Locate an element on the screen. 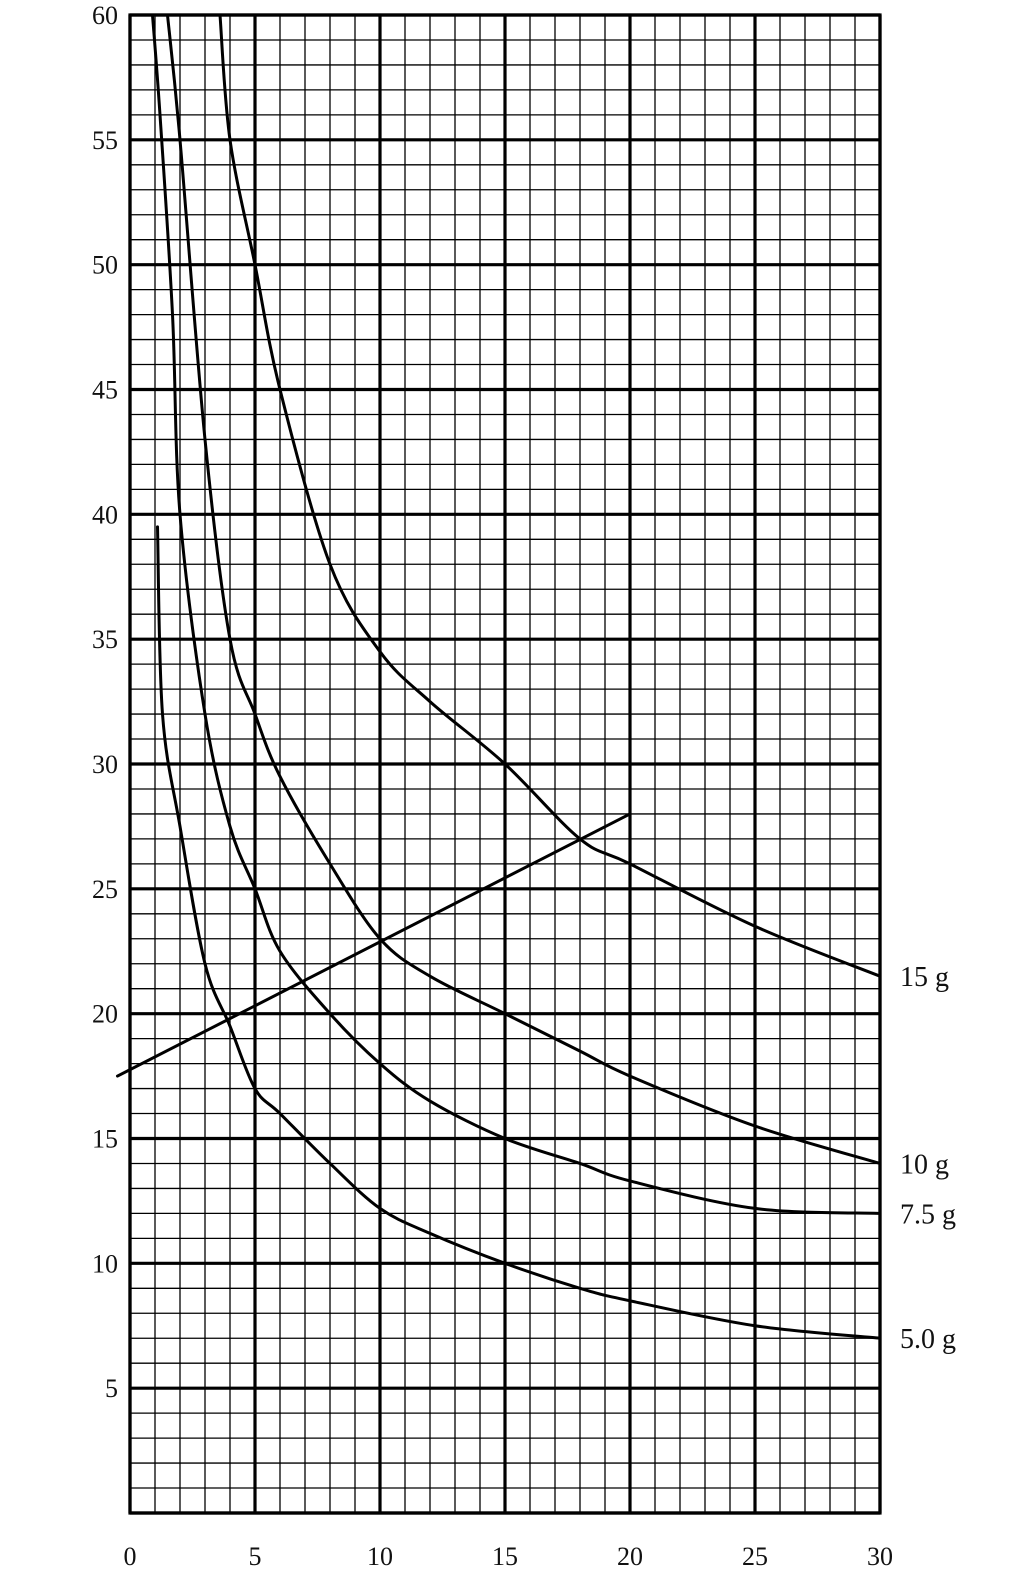 The height and width of the screenshot is (1583, 1022). x-tick-label: 5 is located at coordinates (255, 1556).